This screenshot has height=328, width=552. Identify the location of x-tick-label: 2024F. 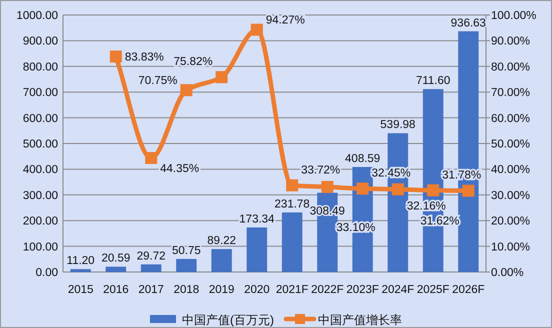
(398, 290).